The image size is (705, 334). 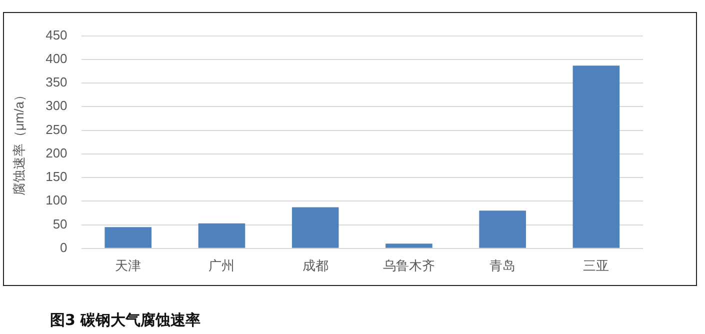 What do you see at coordinates (125, 320) in the screenshot?
I see `text: 图3 碳钢大气腐蚀速率` at bounding box center [125, 320].